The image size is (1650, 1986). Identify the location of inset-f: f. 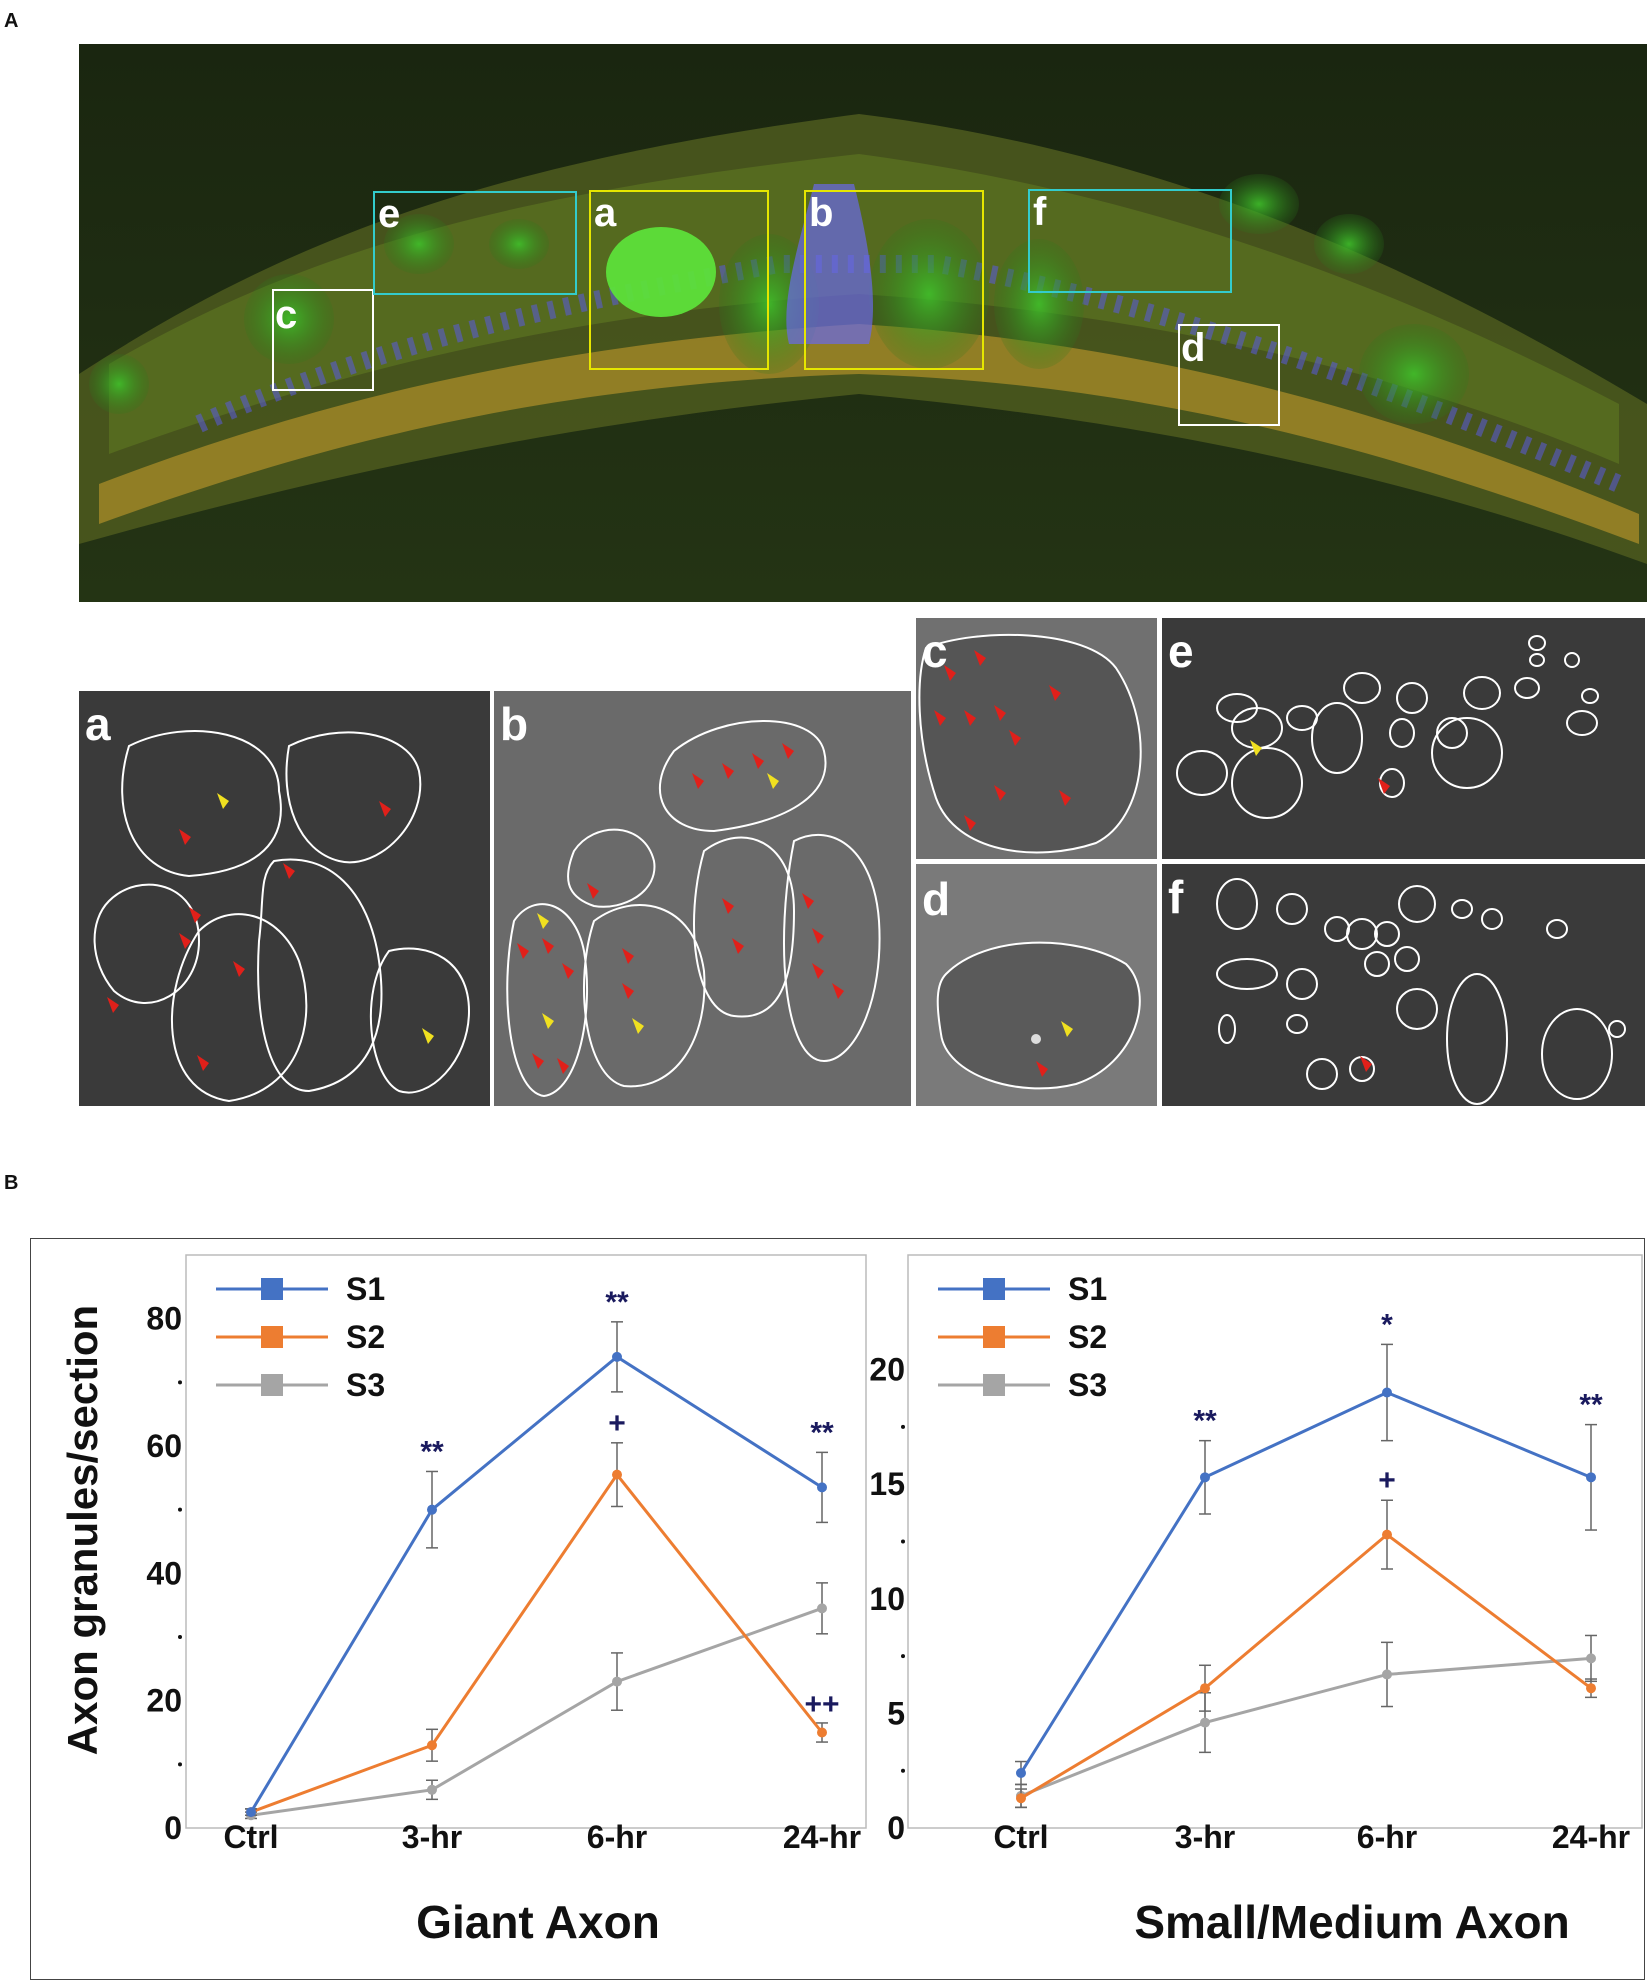
(1403, 985).